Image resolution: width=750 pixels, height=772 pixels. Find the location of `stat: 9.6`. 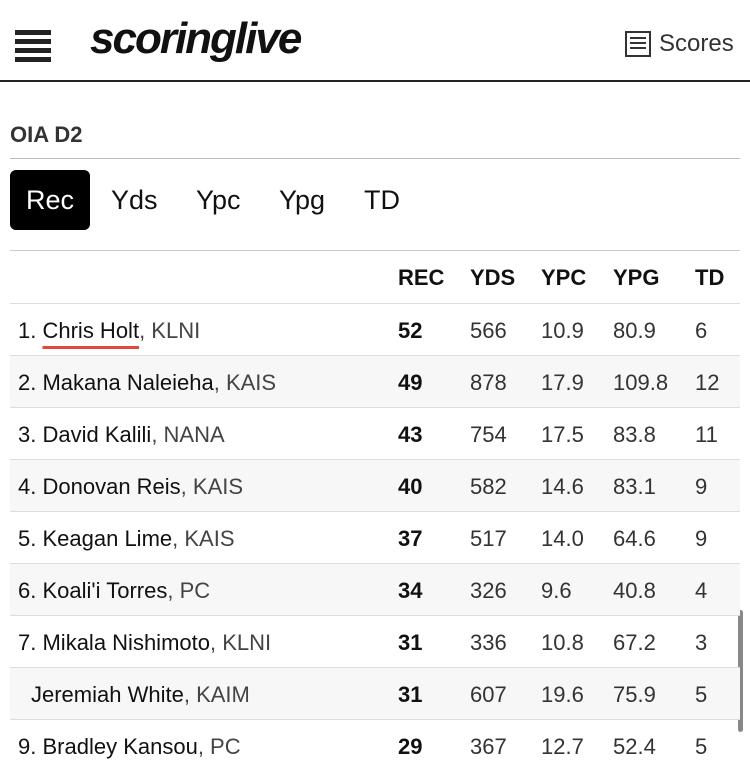

stat: 9.6 is located at coordinates (556, 590).